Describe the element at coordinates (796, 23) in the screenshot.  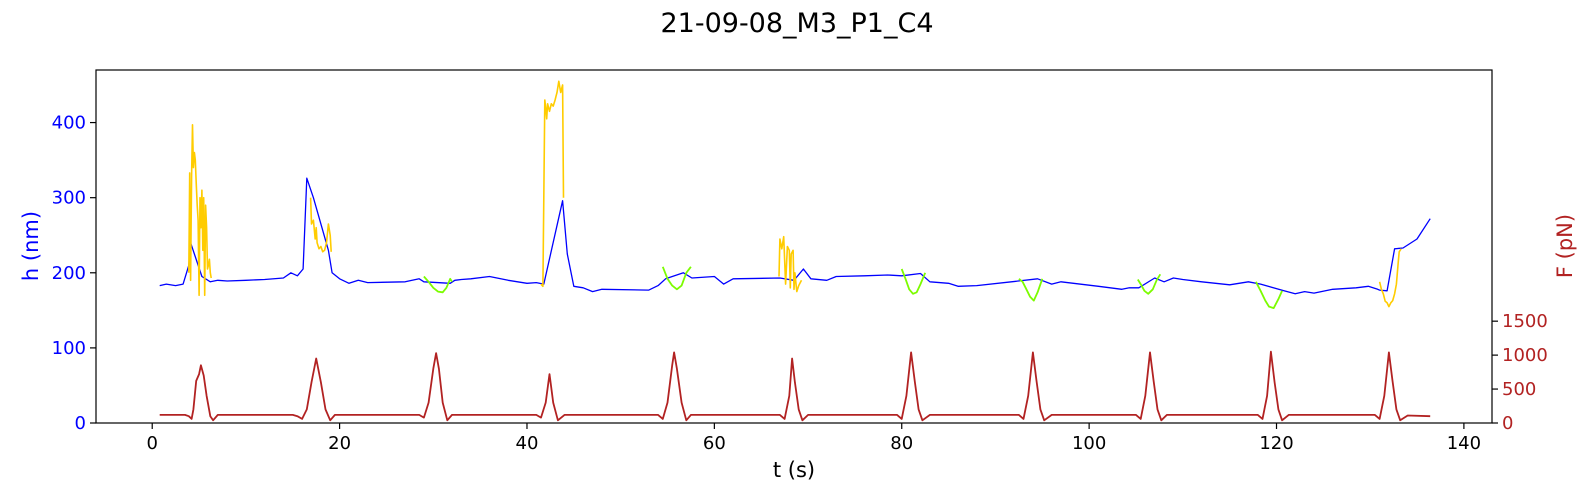
I see `chart-title: 21-09-08_M3_P1_C4` at that location.